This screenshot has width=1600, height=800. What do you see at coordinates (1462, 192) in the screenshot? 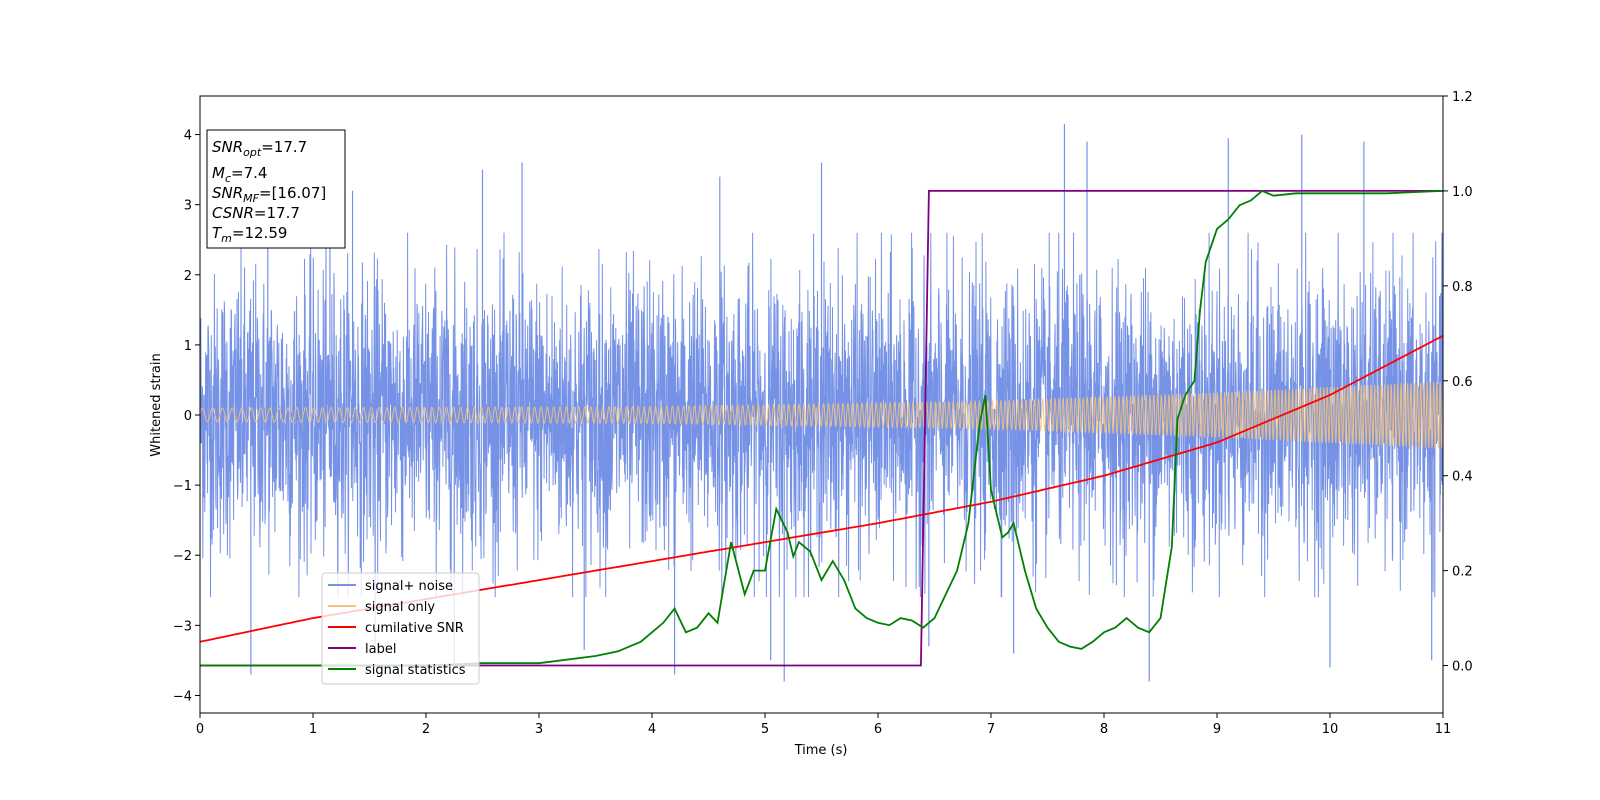
I see `y-right-tick-label: 1.0` at bounding box center [1462, 192].